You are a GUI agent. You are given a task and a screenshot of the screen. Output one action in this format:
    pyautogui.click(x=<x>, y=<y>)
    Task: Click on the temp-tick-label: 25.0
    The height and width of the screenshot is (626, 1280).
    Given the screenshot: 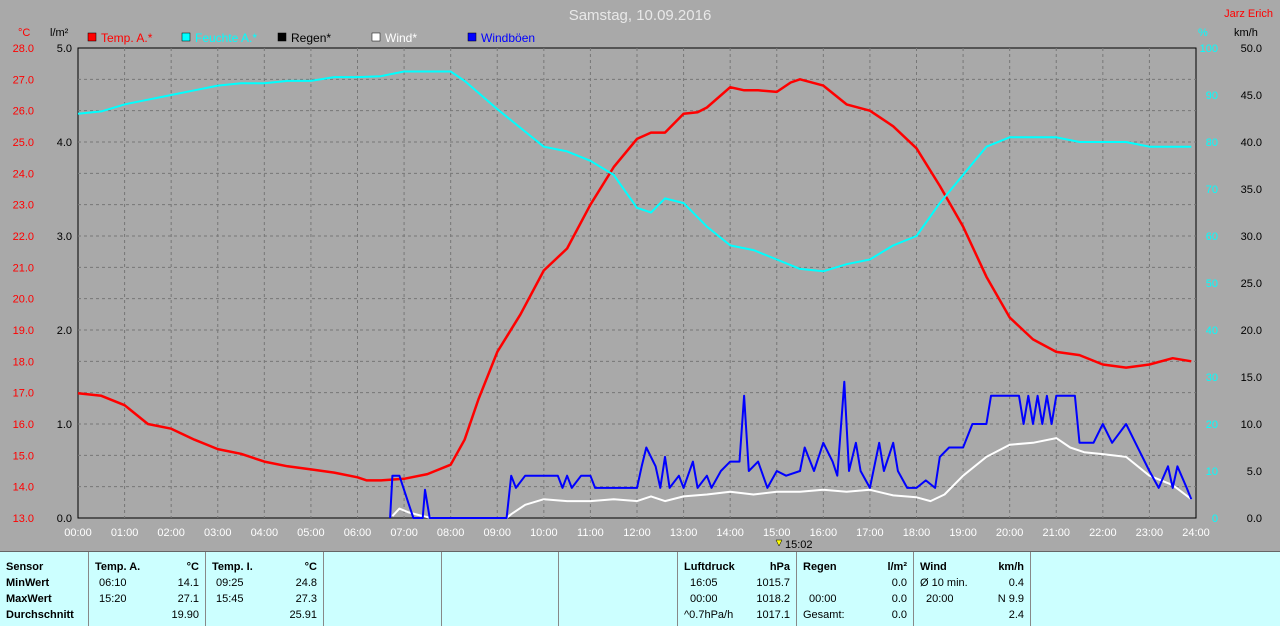 What is the action you would take?
    pyautogui.click(x=23, y=143)
    